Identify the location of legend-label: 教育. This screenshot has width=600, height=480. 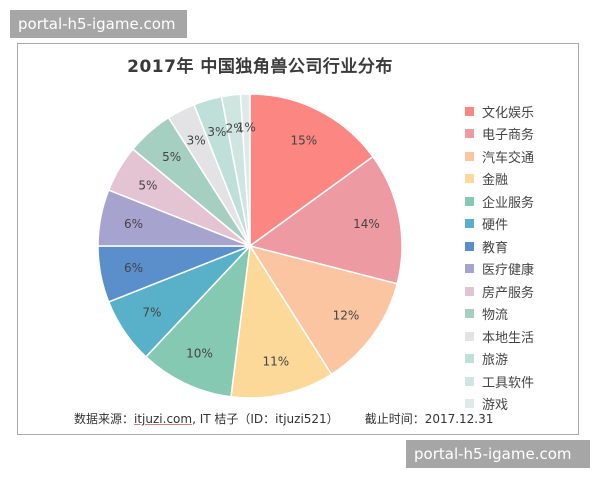
(495, 248).